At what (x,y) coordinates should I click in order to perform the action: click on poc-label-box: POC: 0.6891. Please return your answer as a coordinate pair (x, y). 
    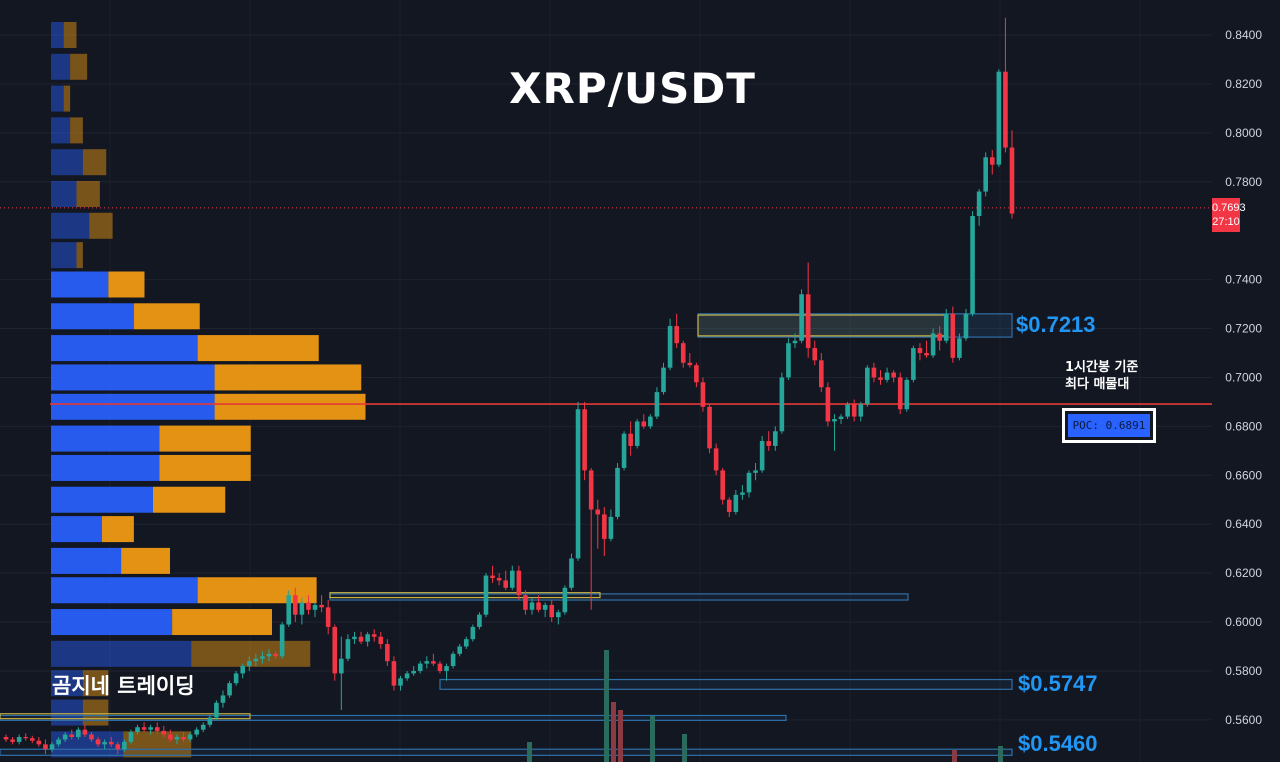
    Looking at the image, I should click on (1109, 425).